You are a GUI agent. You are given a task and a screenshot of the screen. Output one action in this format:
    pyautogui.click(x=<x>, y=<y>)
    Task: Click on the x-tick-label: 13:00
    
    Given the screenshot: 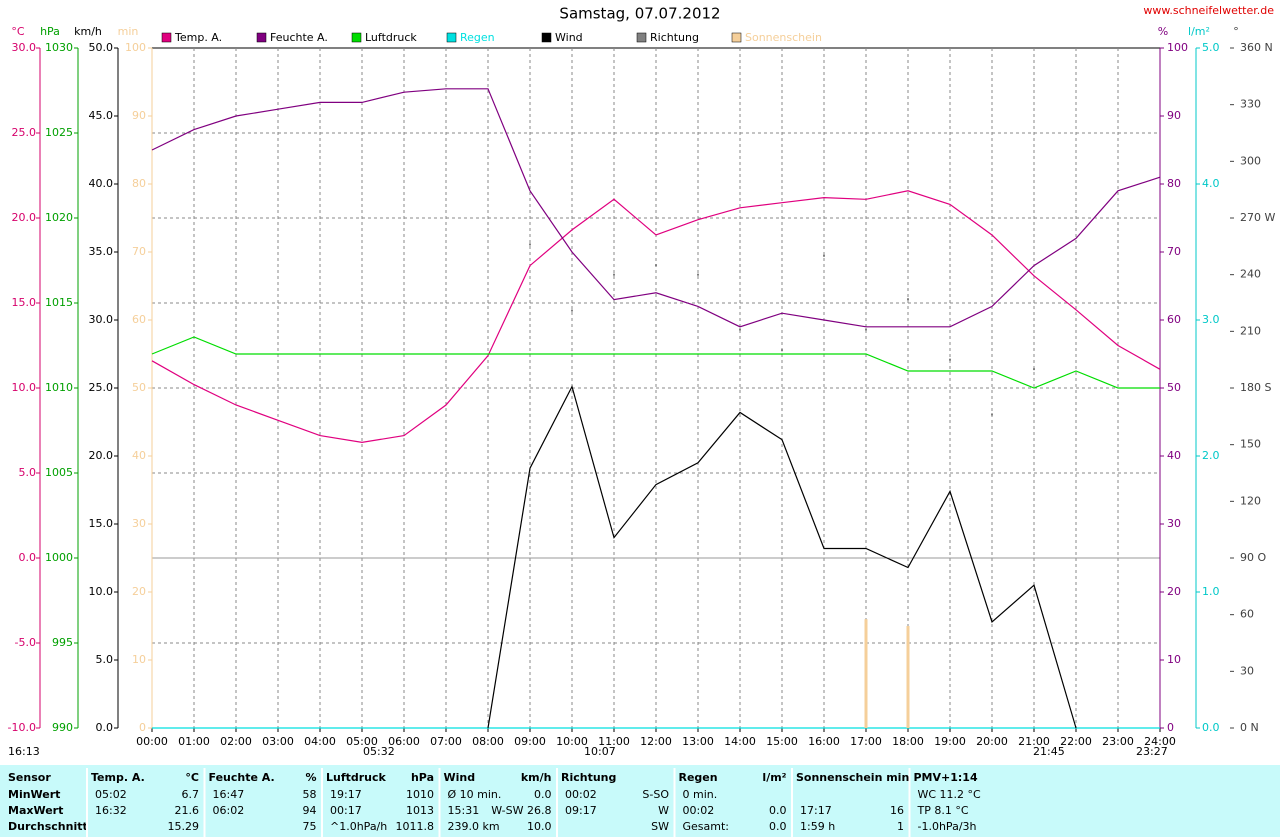 What is the action you would take?
    pyautogui.click(x=698, y=741)
    